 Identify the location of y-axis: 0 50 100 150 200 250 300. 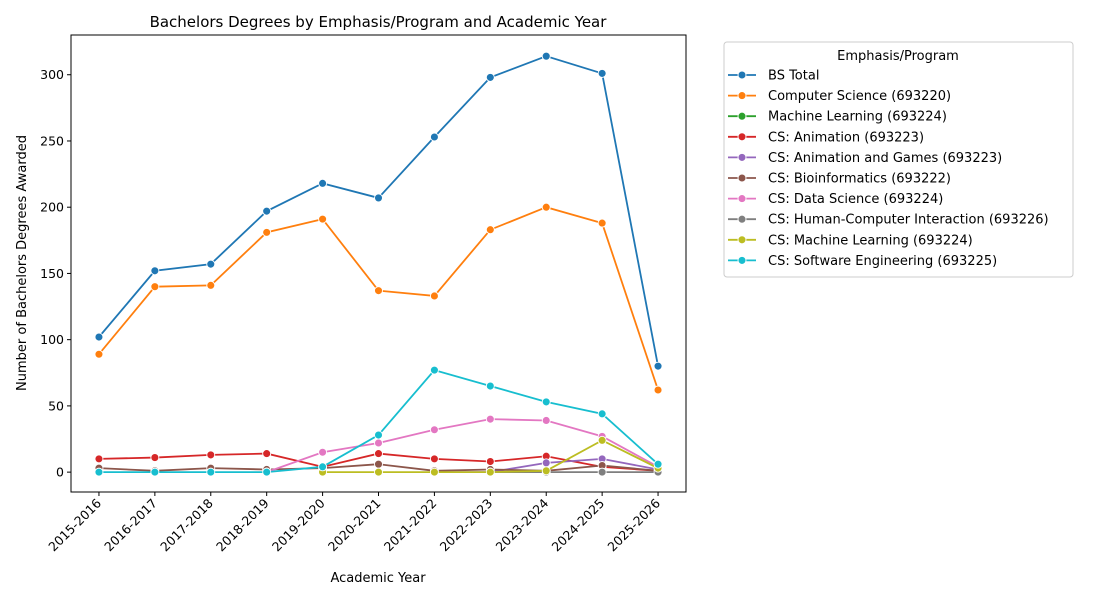
(55, 273).